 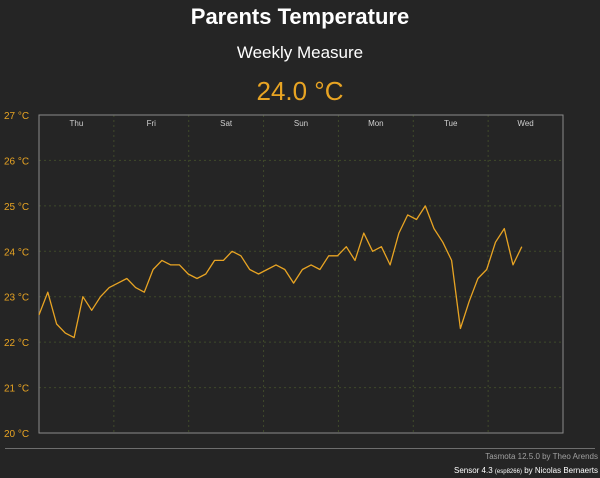 I want to click on x-tick-label: Mon, so click(x=376, y=123).